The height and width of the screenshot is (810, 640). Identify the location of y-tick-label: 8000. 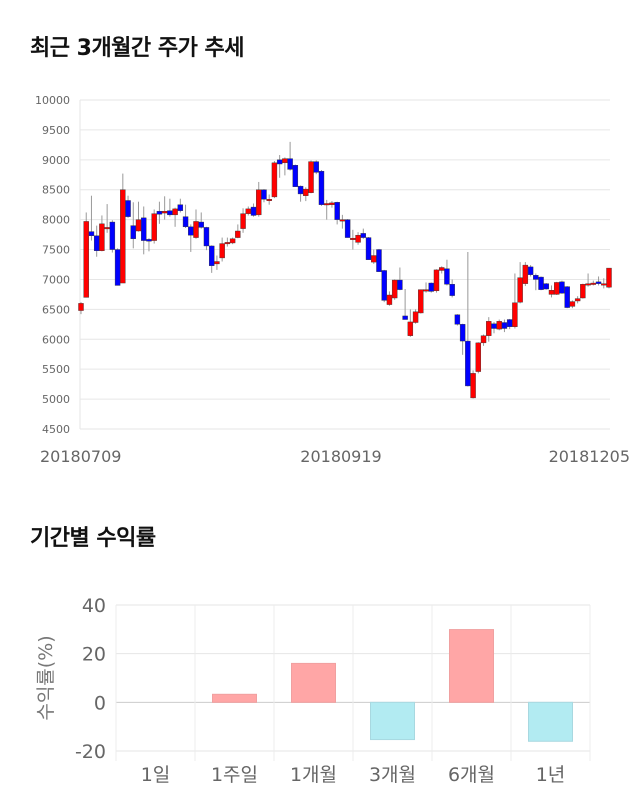
(56, 220).